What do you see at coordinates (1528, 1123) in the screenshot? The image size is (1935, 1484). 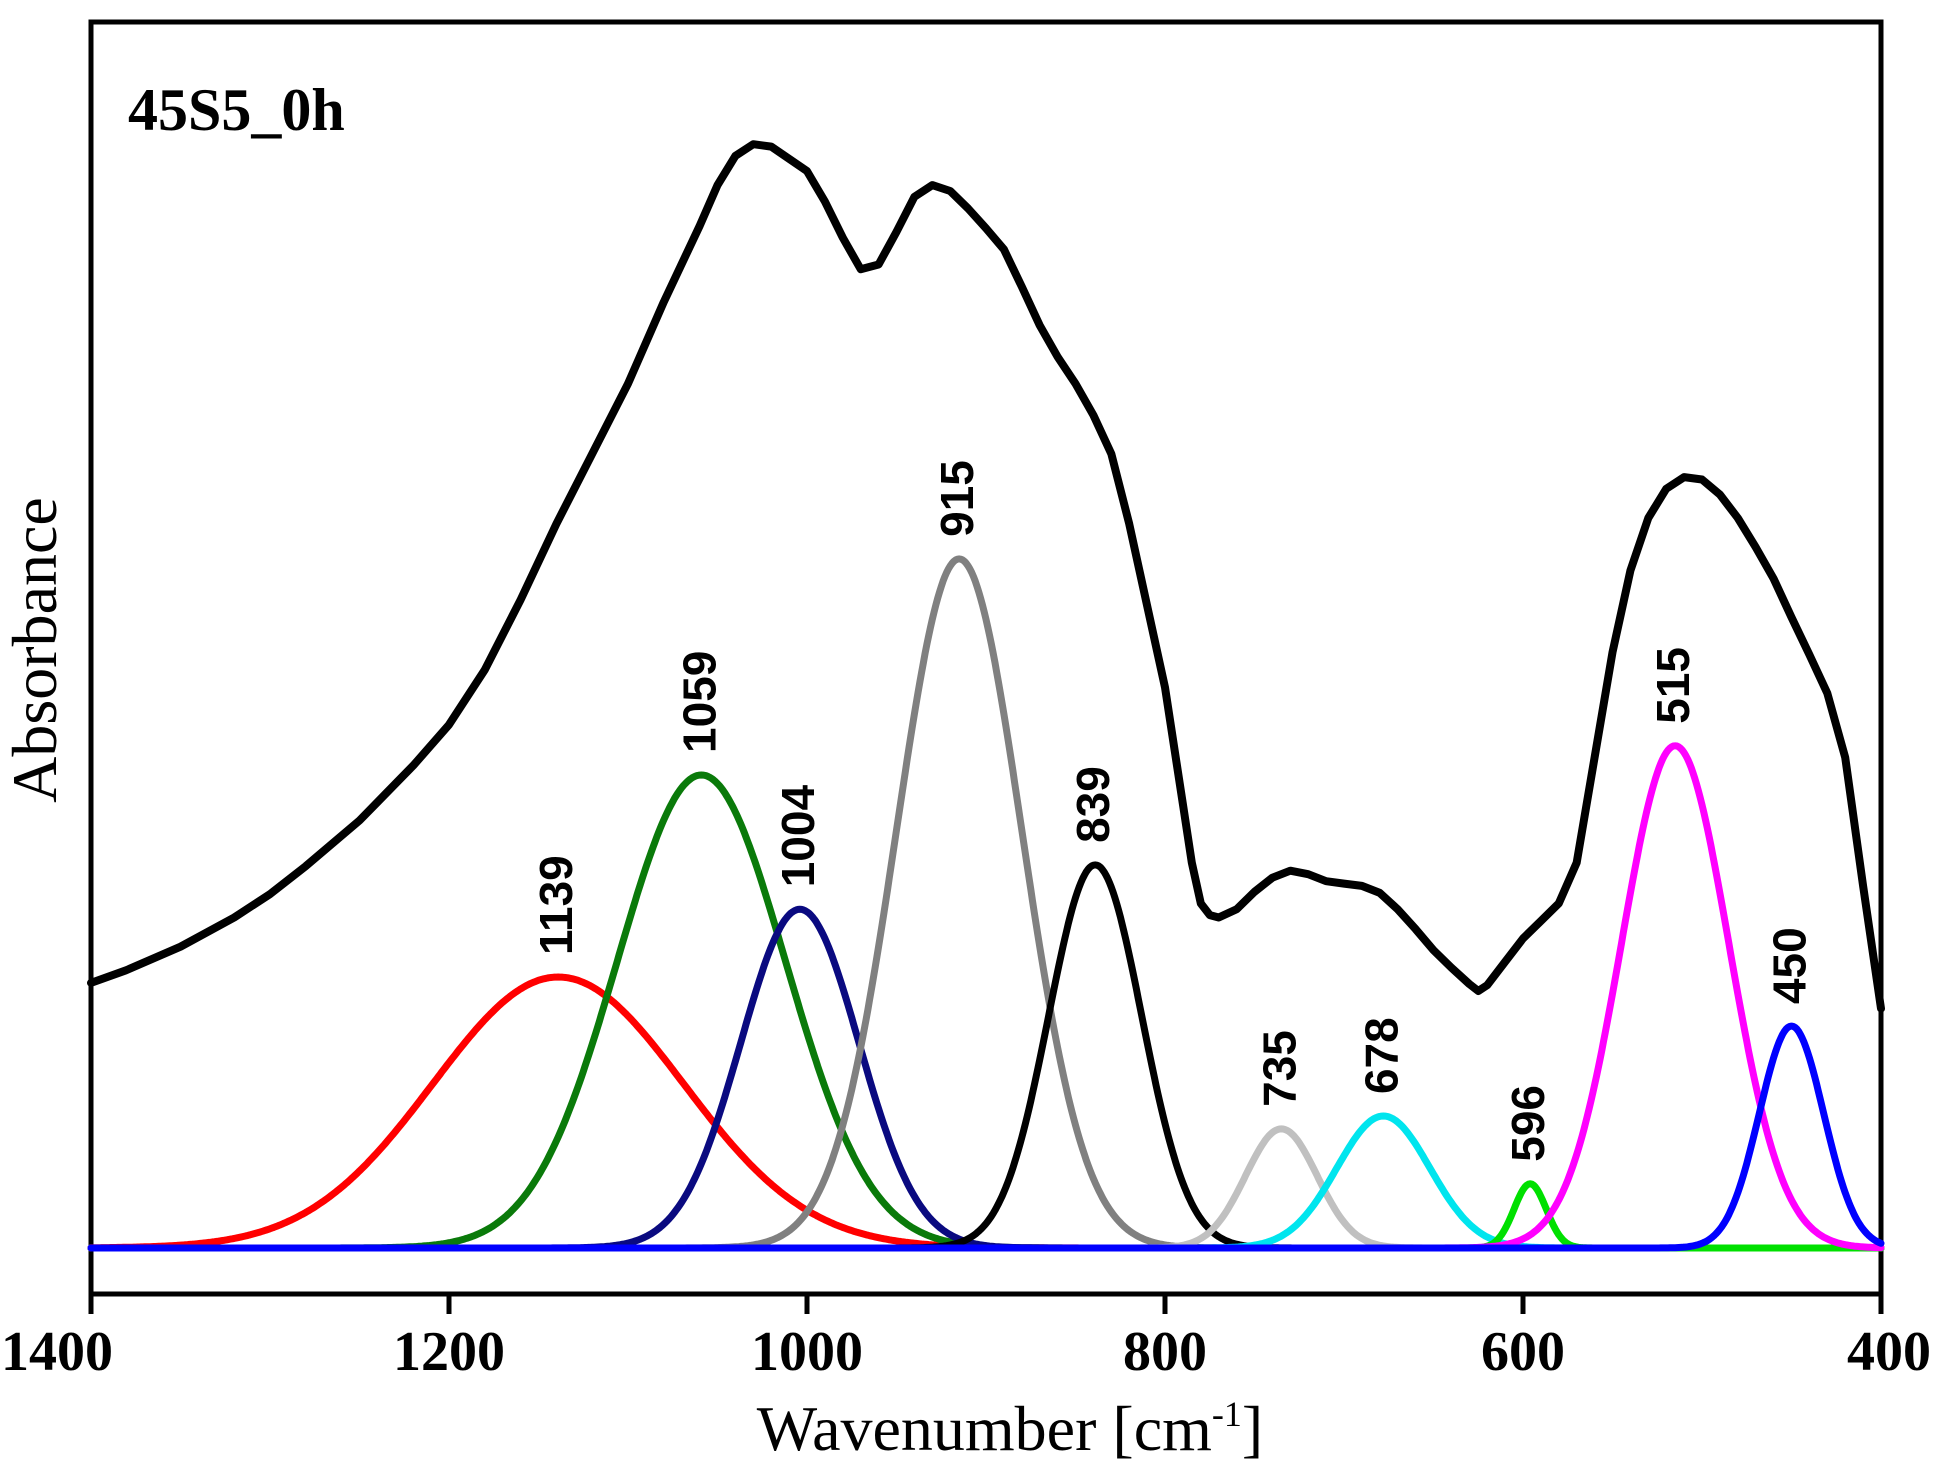 I see `peak-596-label: 596` at bounding box center [1528, 1123].